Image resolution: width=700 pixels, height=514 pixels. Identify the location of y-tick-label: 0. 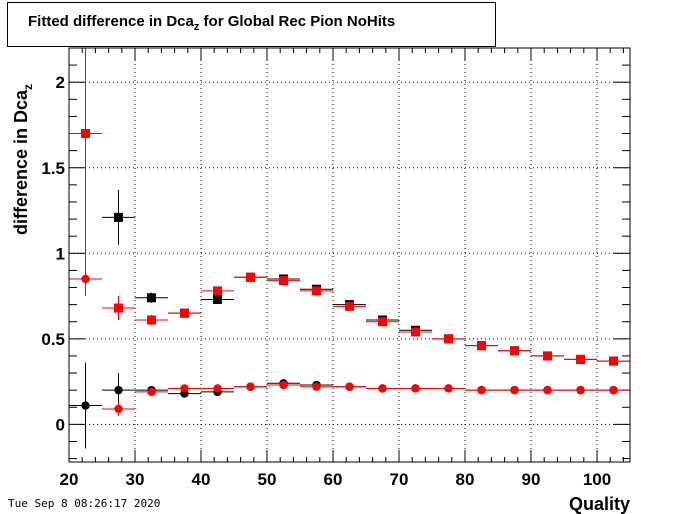
(60, 424).